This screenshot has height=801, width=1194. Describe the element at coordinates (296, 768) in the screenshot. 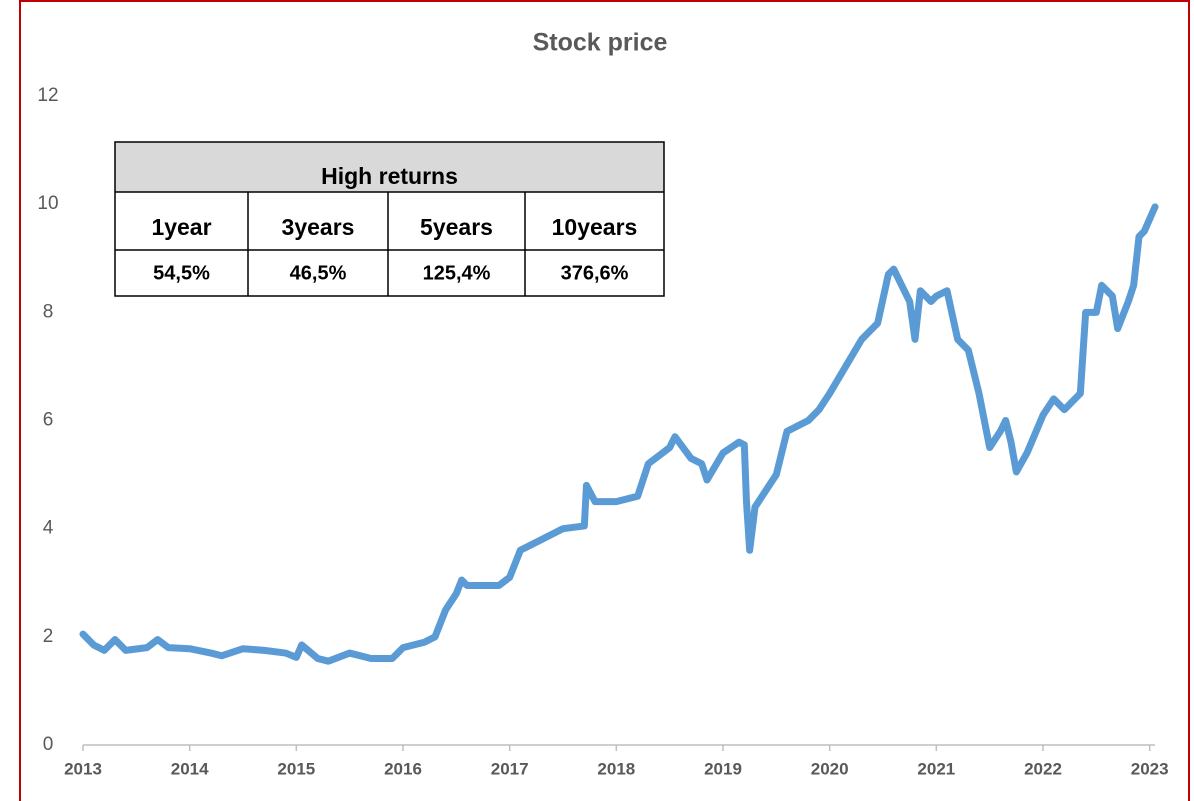

I see `x-tick-label: 2015` at that location.